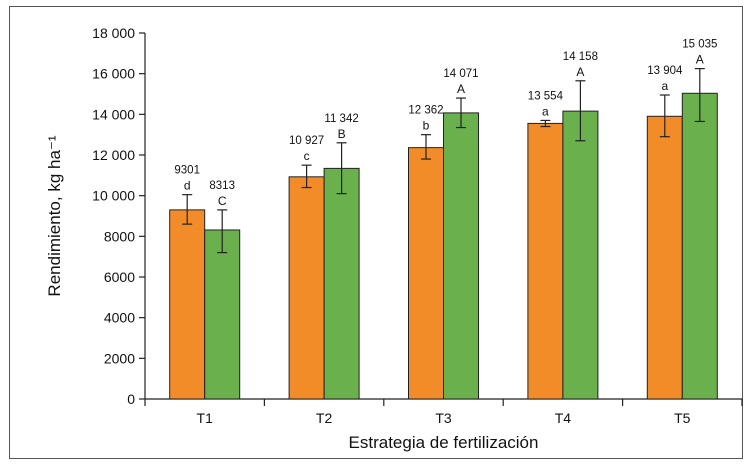 This screenshot has height=466, width=754. I want to click on value-label: 8313, so click(222, 186).